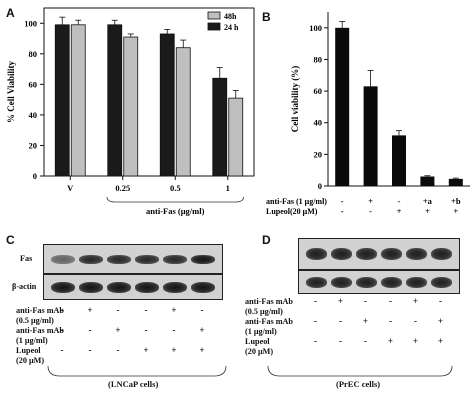 This screenshot has height=405, width=474. What do you see at coordinates (428, 201) in the screenshot?
I see `treatment-sign: +a` at bounding box center [428, 201].